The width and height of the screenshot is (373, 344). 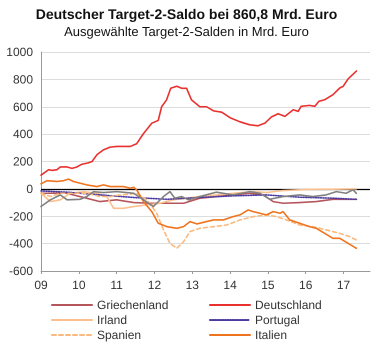 I want to click on y-tick-label: 400, so click(x=23, y=134).